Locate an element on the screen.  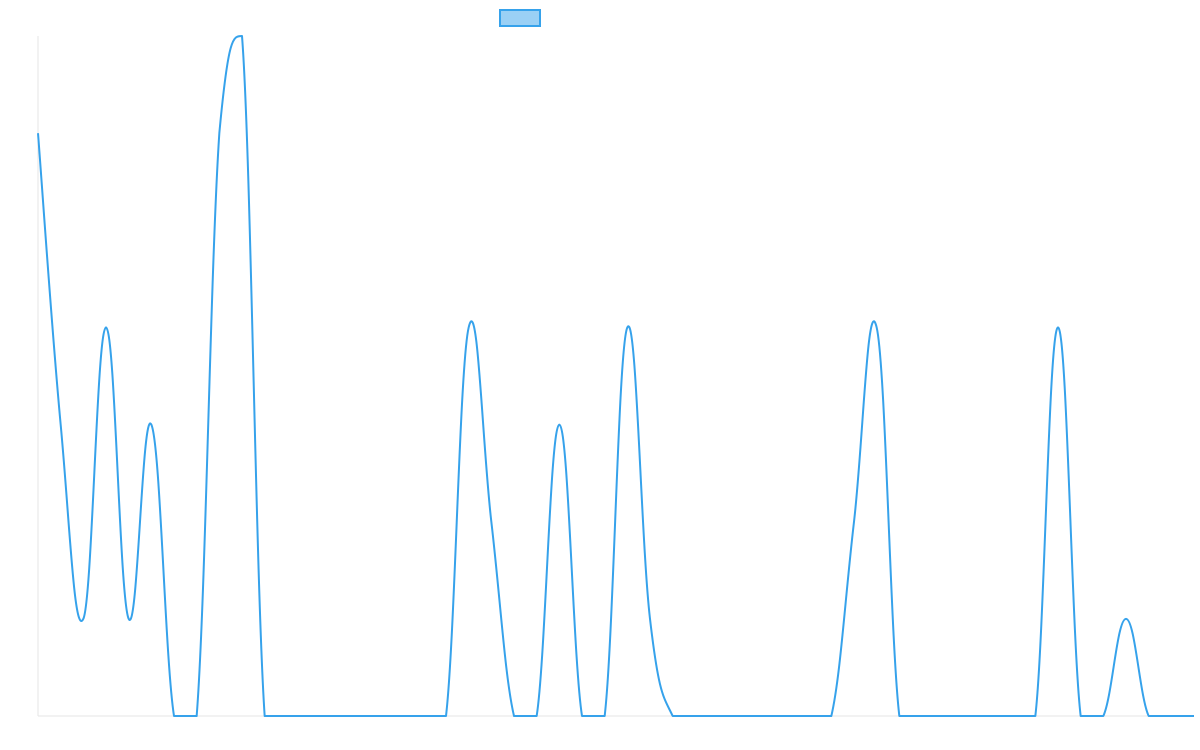
legend-swatch is located at coordinates (520, 18).